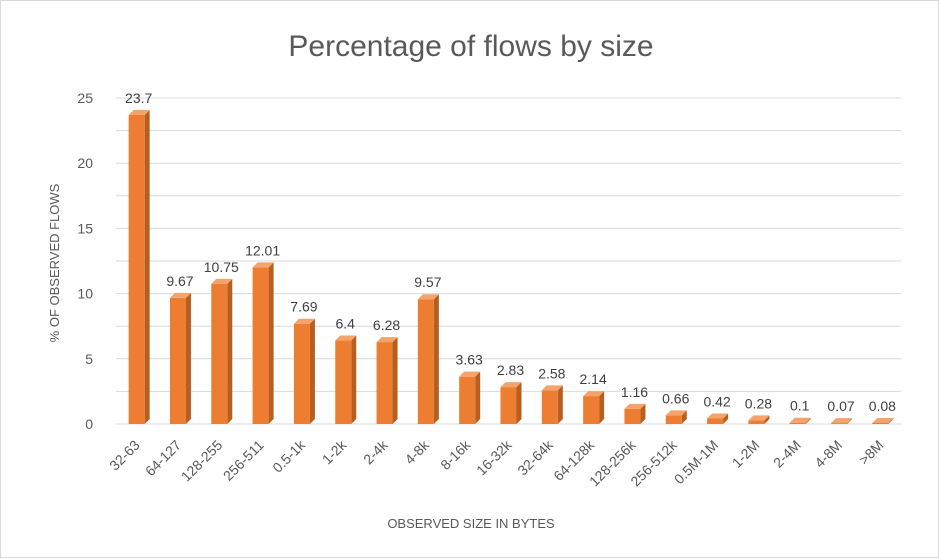  What do you see at coordinates (800, 406) in the screenshot?
I see `data-label: 0.1` at bounding box center [800, 406].